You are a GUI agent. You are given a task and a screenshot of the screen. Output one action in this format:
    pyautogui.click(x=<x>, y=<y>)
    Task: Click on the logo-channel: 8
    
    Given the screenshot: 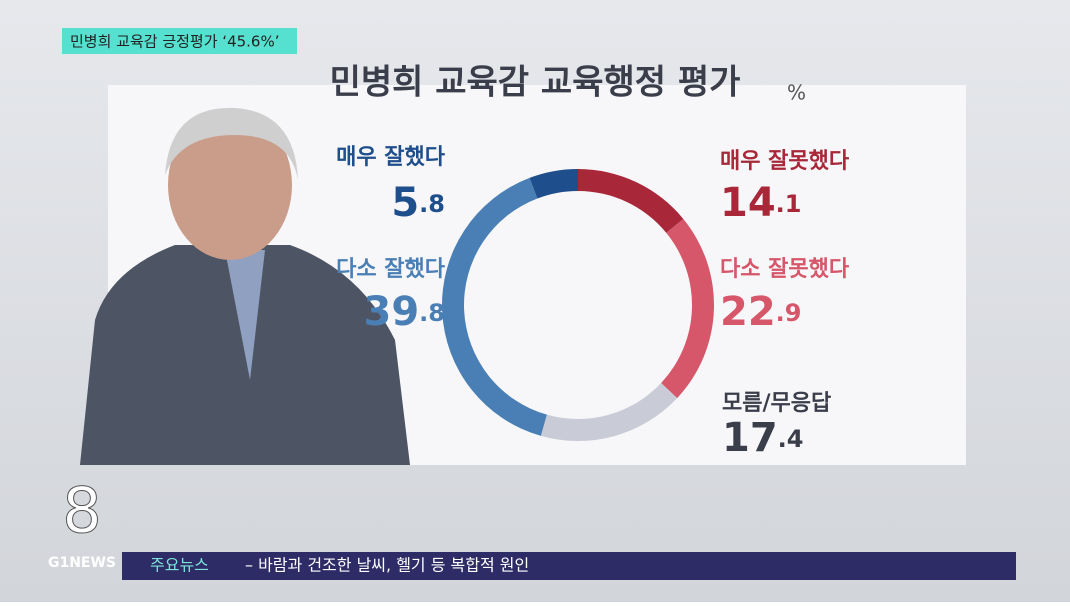 What is the action you would take?
    pyautogui.click(x=81, y=510)
    